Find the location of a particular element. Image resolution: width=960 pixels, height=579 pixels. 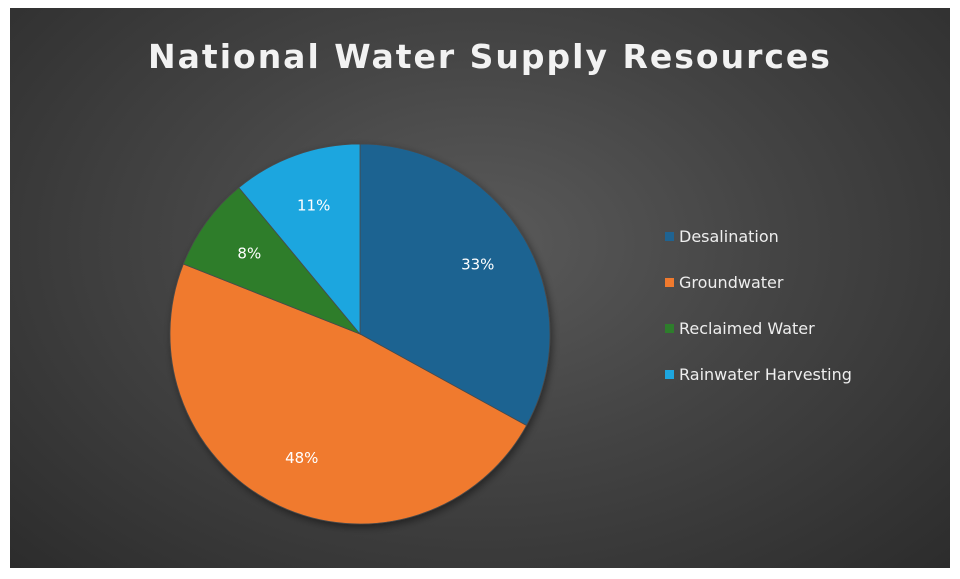

pie-slice-reclaimed-water is located at coordinates (271, 261).